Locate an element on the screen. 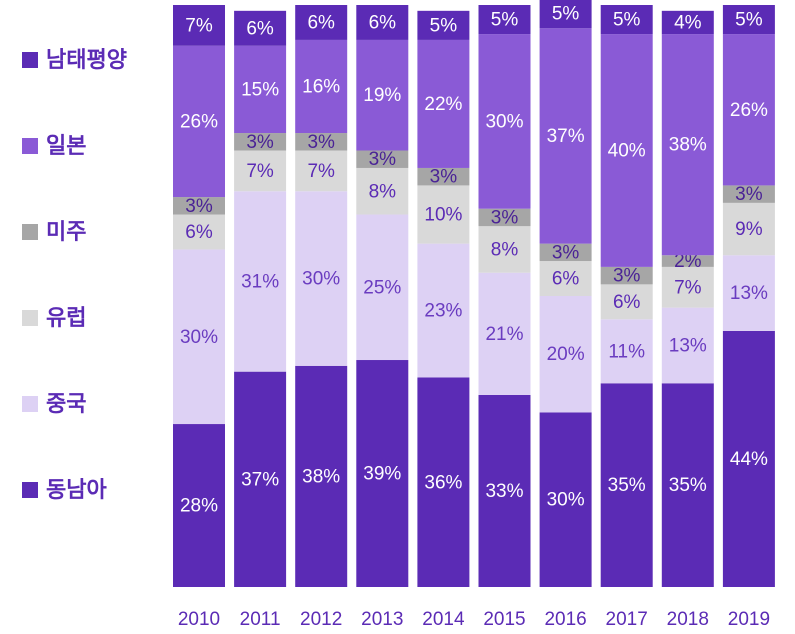  data-label: 22% is located at coordinates (443, 104).